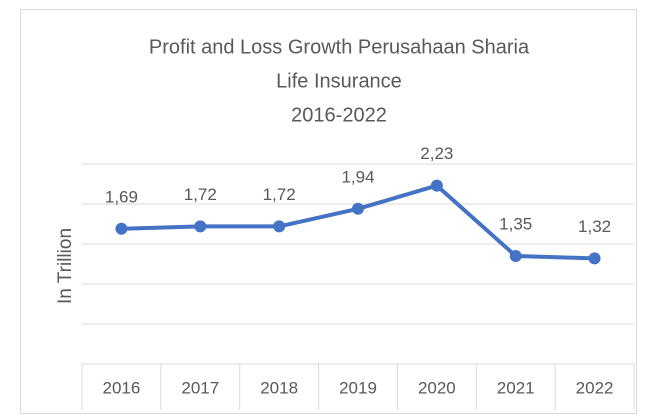 This screenshot has width=654, height=418. I want to click on data-label: 1,94, so click(357, 176).